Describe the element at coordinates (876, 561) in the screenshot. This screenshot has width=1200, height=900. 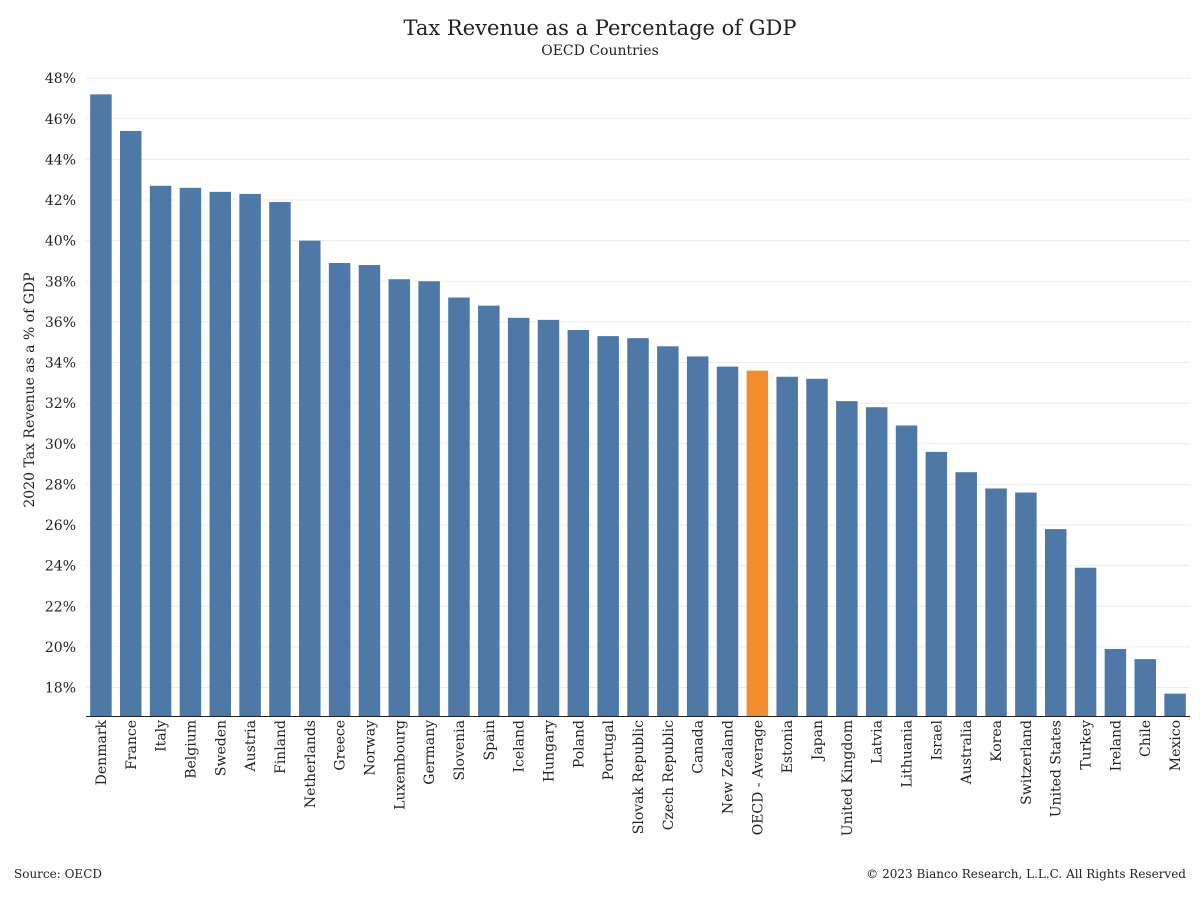
I see `bar-latvia` at that location.